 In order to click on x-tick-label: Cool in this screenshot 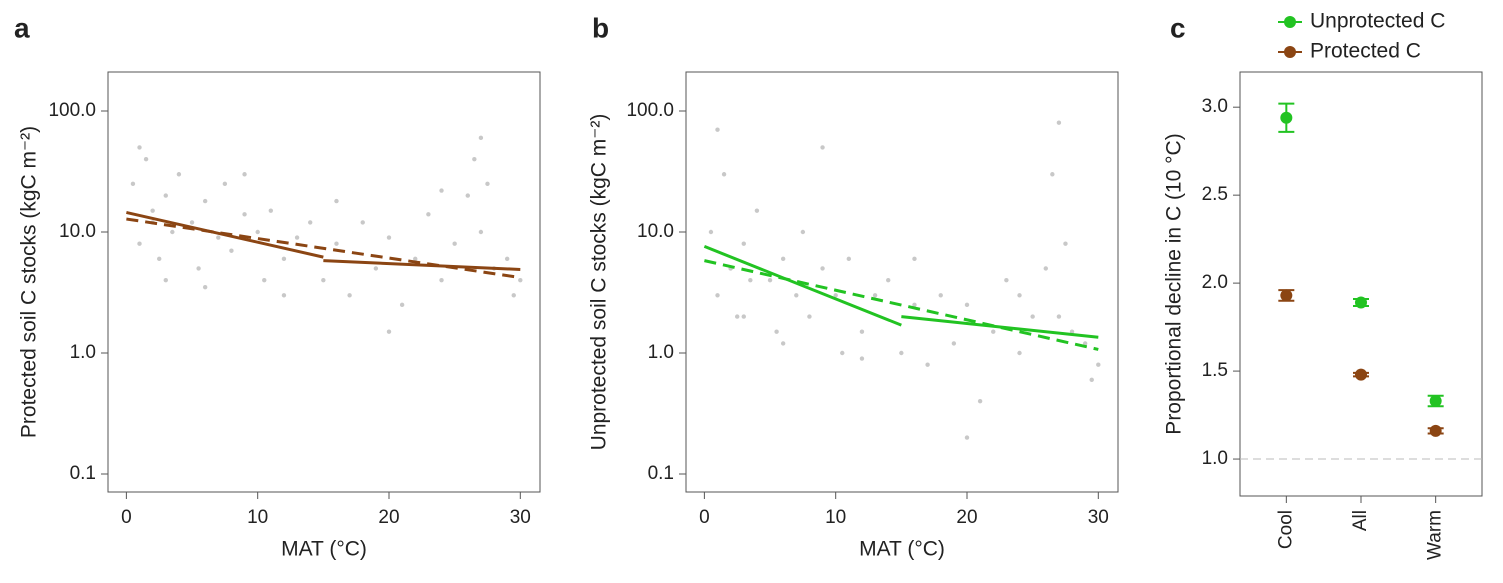, I will do `click(1285, 529)`.